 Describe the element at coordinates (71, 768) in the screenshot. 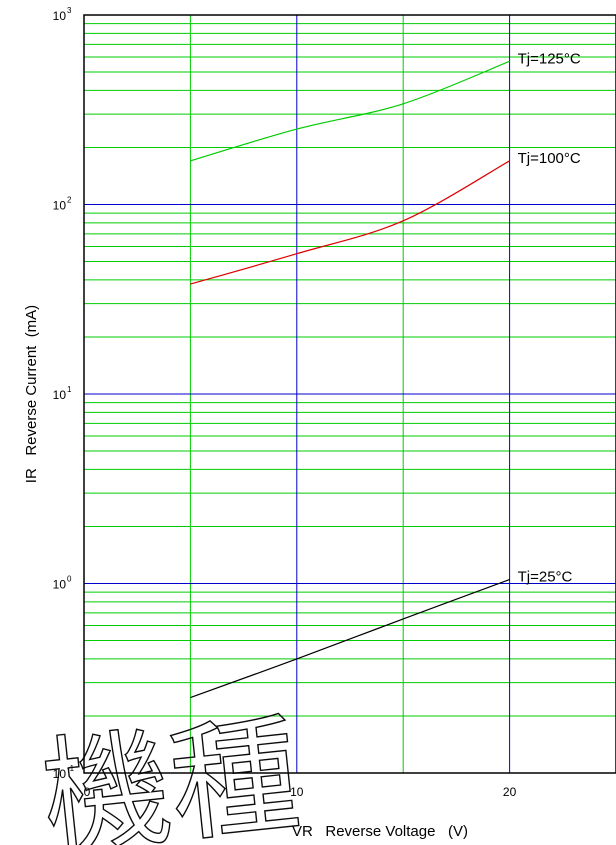

I see `y-tick-exponent: -1` at that location.